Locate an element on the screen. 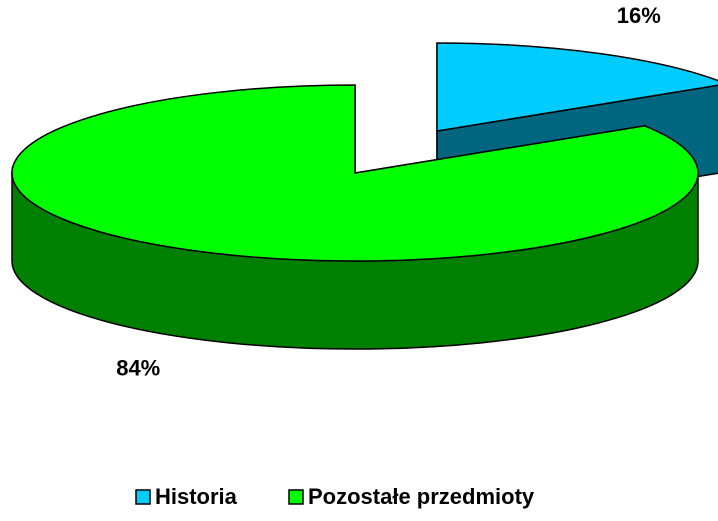 This screenshot has height=521, width=718. data-label: 84% is located at coordinates (138, 367).